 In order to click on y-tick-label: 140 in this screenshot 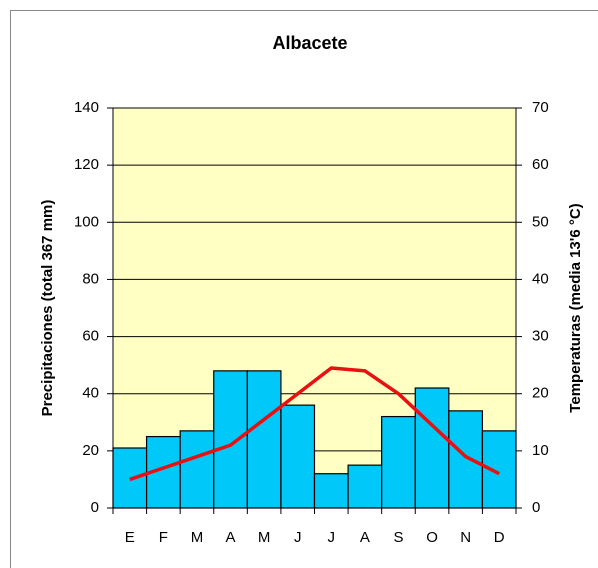, I will do `click(86, 107)`.